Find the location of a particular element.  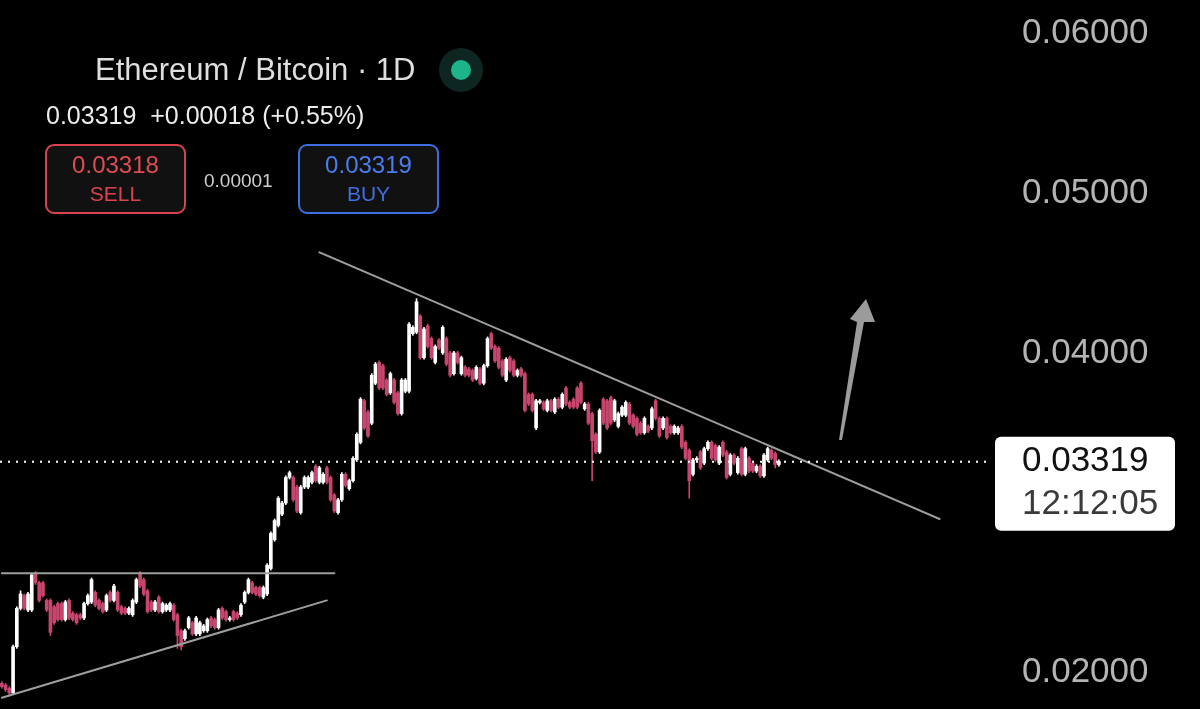

sell-button: 0.03318 SELL is located at coordinates (115, 179).